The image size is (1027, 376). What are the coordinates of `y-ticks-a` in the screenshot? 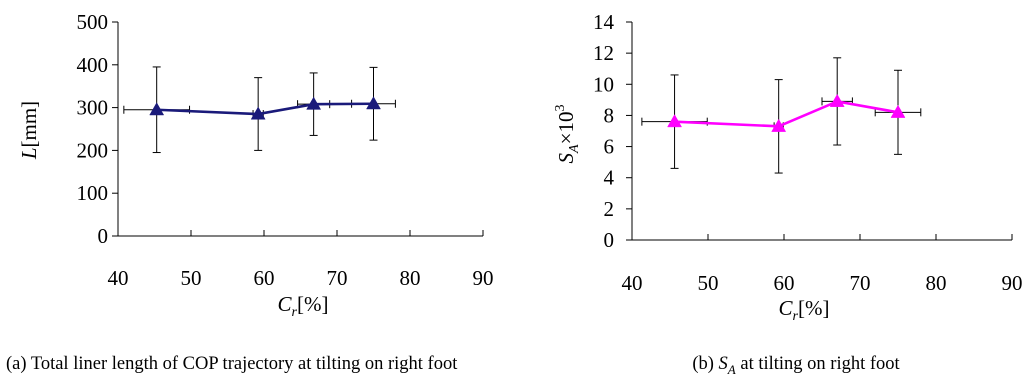 It's located at (115, 129).